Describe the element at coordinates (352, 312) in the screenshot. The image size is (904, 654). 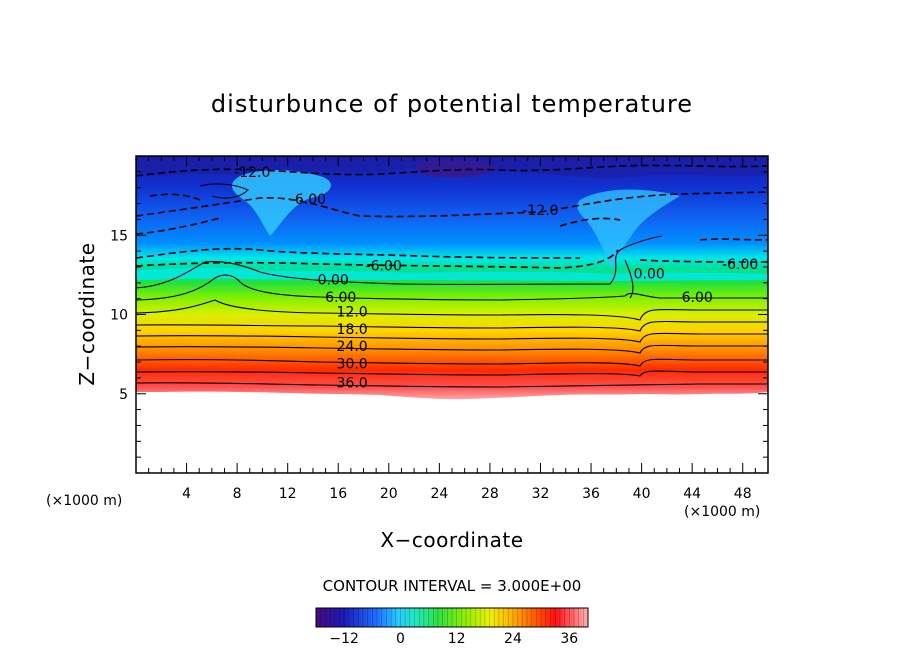
I see `contour-label: 12.0` at that location.